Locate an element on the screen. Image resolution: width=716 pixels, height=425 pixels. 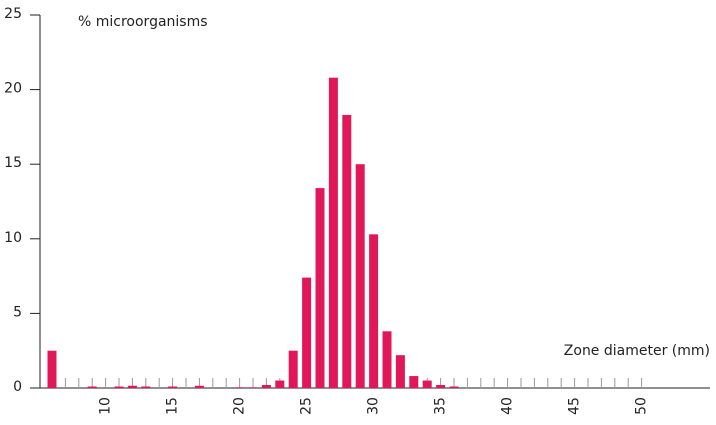
y-tick-label: 0 is located at coordinates (17, 387).